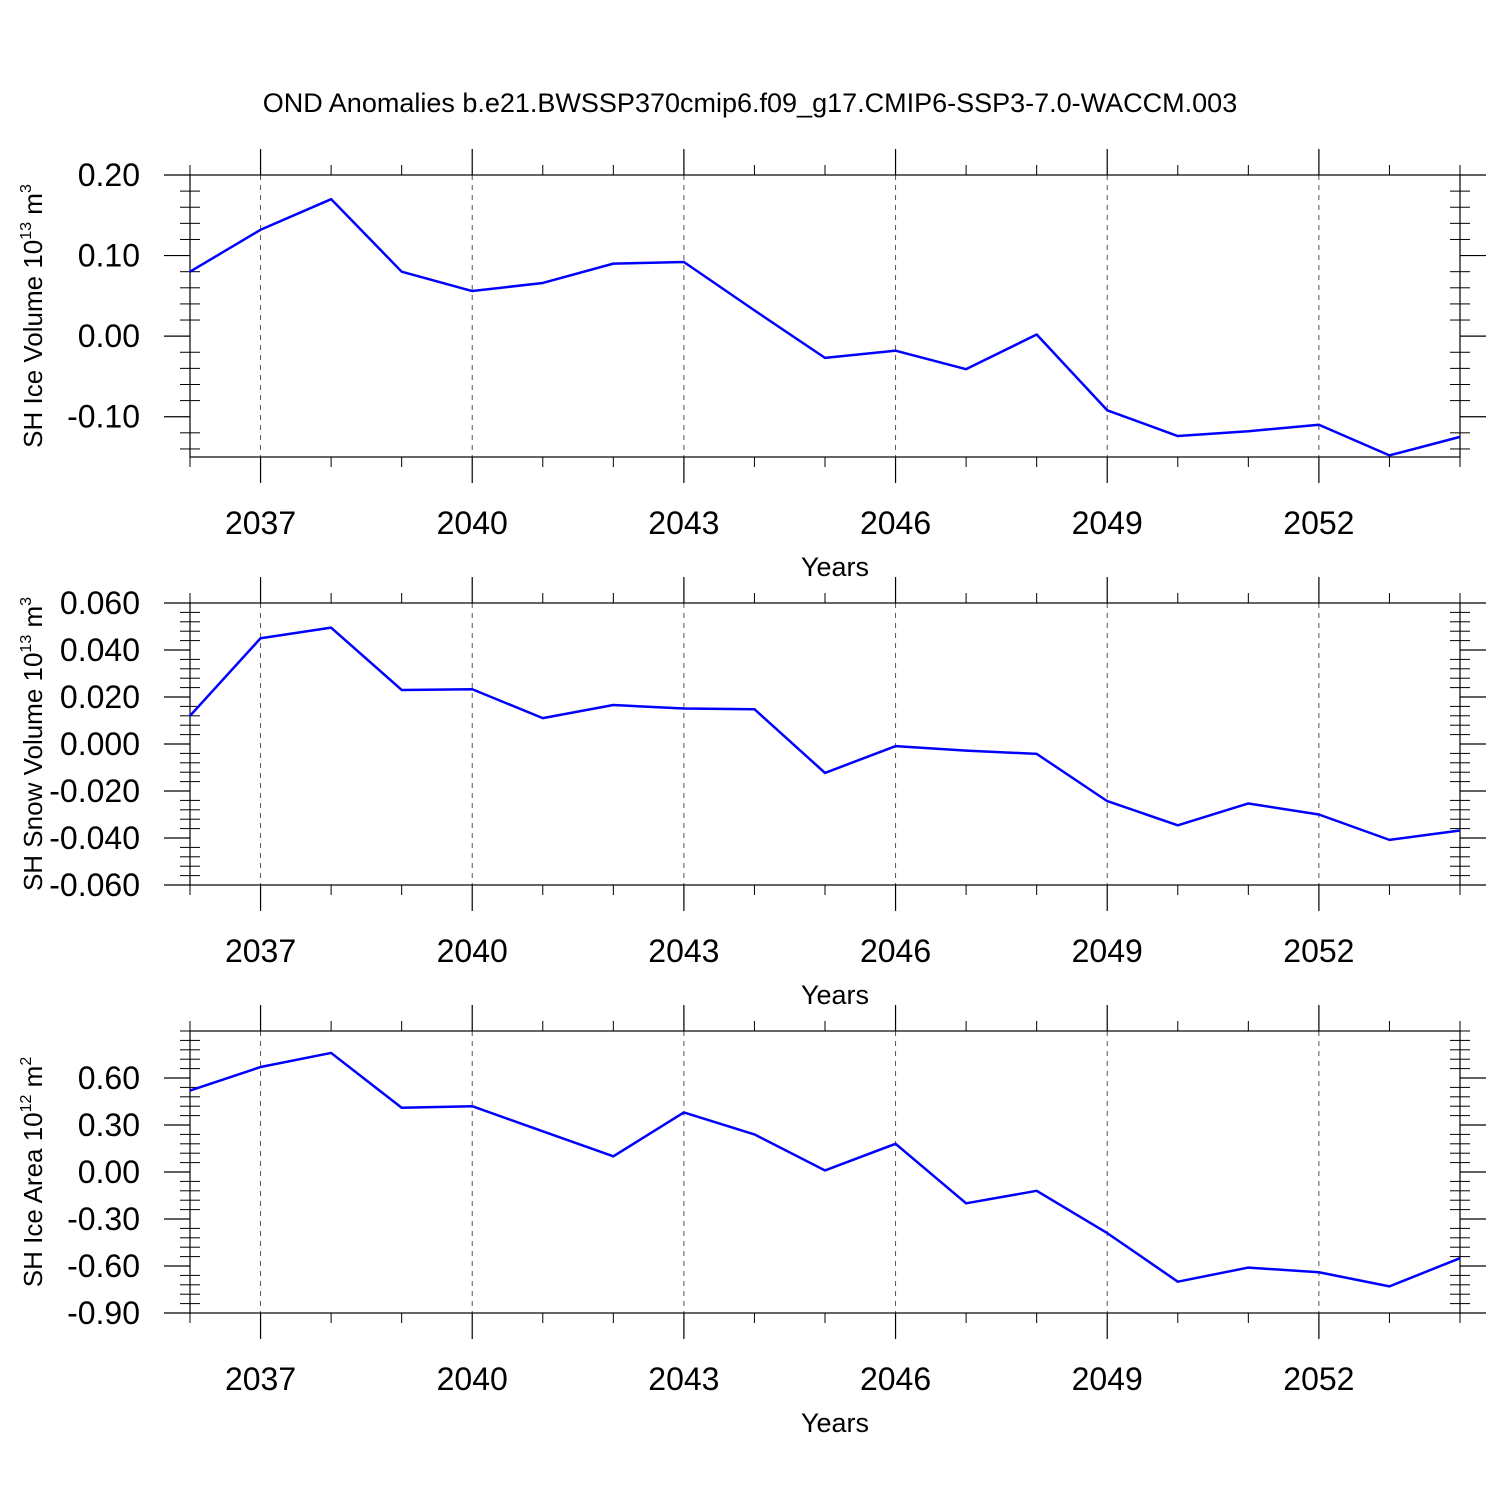 The width and height of the screenshot is (1500, 1500). What do you see at coordinates (94, 838) in the screenshot?
I see `y-tick-label: -0.040` at bounding box center [94, 838].